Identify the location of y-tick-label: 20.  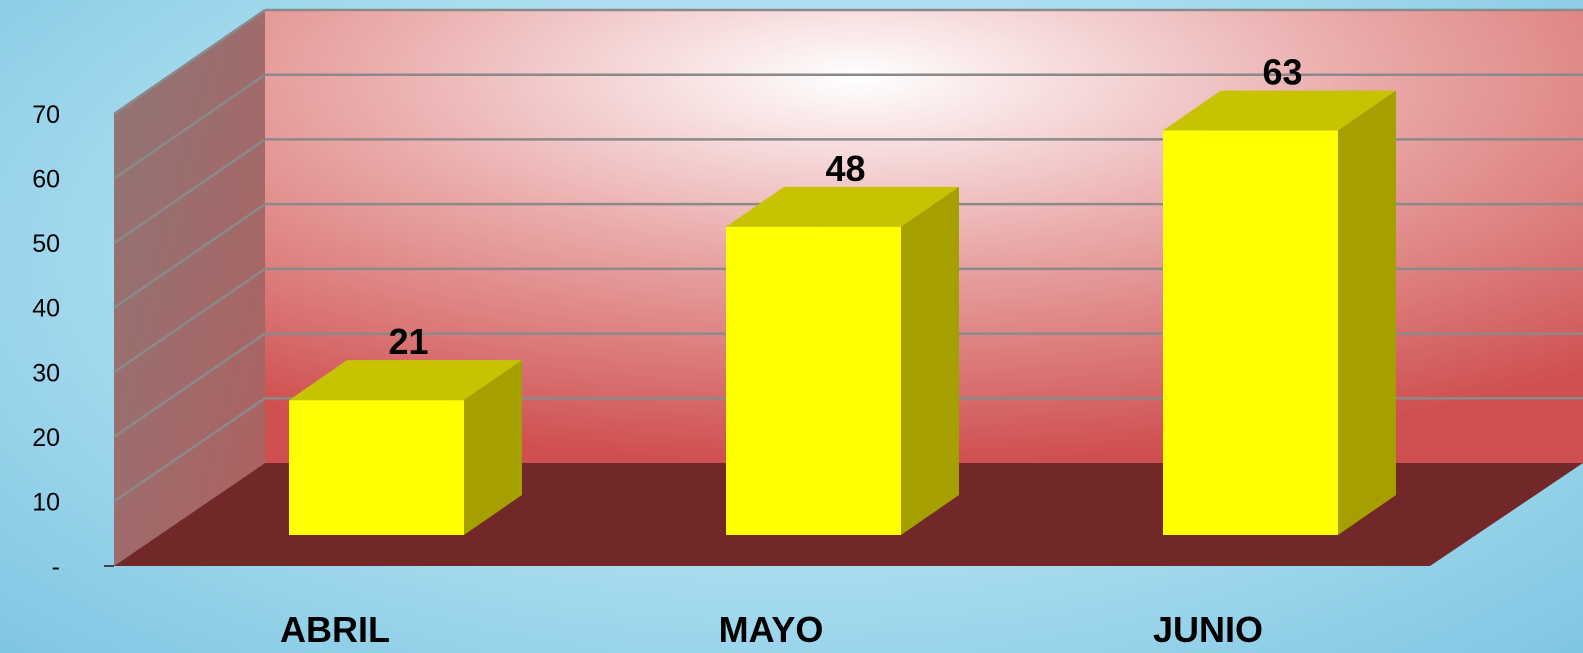
(46, 438).